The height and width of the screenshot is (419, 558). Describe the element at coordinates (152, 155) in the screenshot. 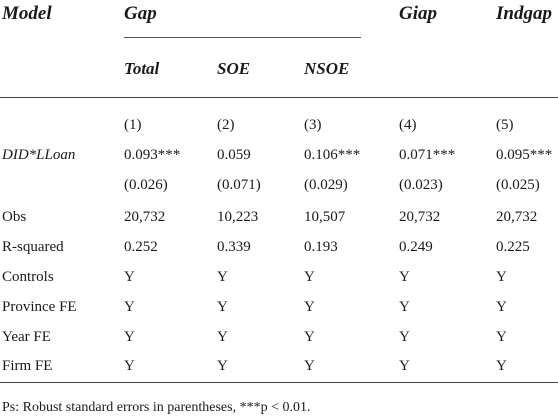

I see `table-cell: 0.093***` at that location.